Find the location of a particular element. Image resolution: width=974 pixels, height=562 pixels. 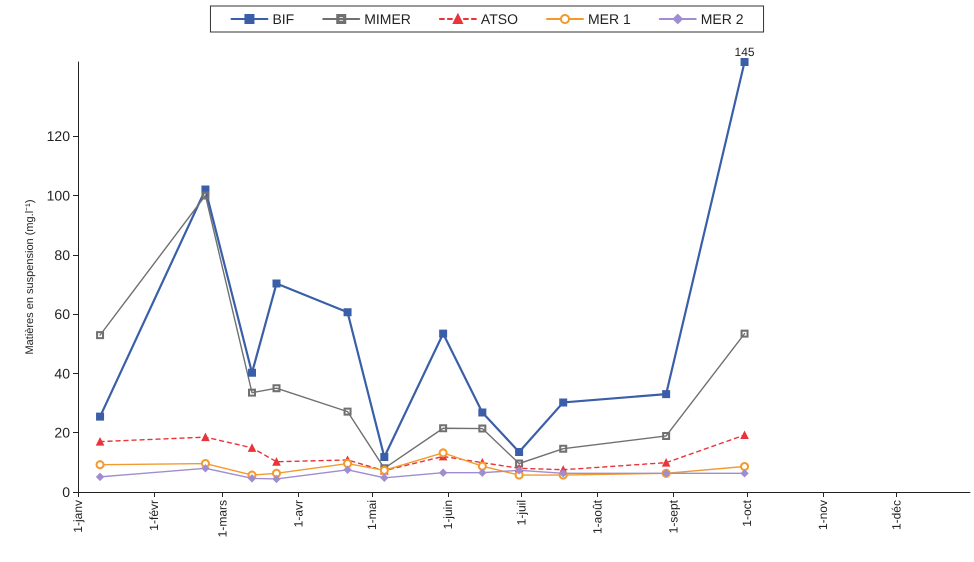

y-tick-label: 20 is located at coordinates (62, 432).